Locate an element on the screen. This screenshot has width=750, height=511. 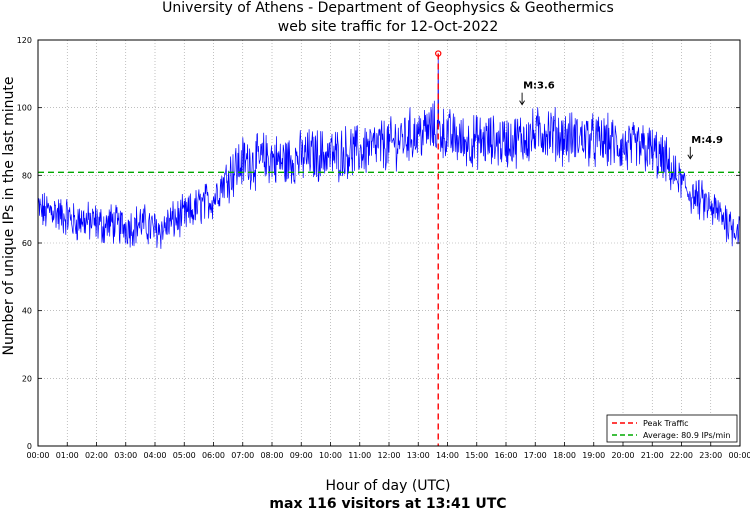
peak-marker is located at coordinates (438, 53).